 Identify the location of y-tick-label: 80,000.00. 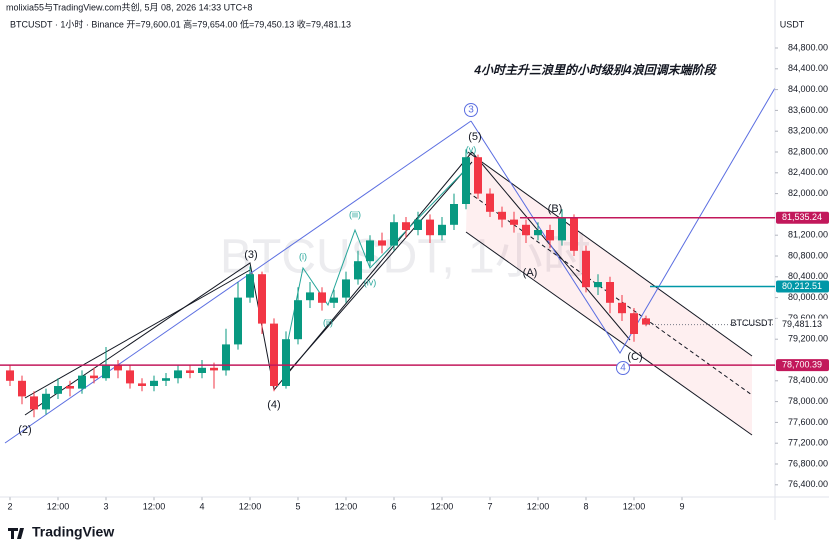
(808, 297).